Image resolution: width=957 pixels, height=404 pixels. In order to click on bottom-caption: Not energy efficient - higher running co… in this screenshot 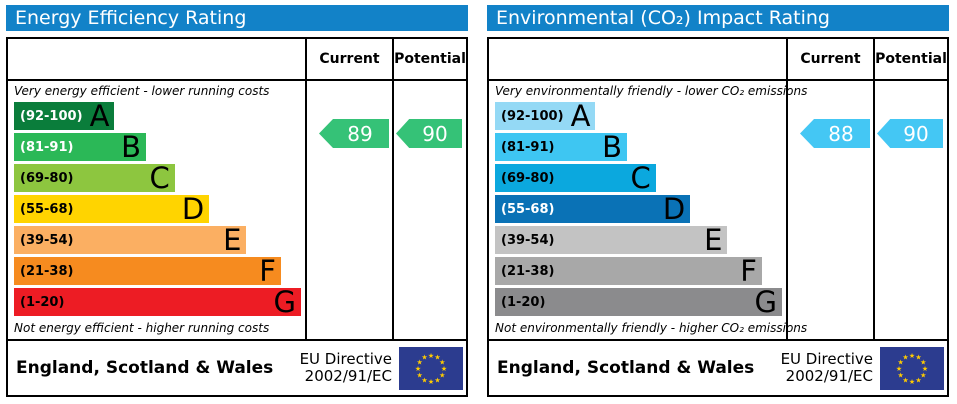, I will do `click(142, 328)`.